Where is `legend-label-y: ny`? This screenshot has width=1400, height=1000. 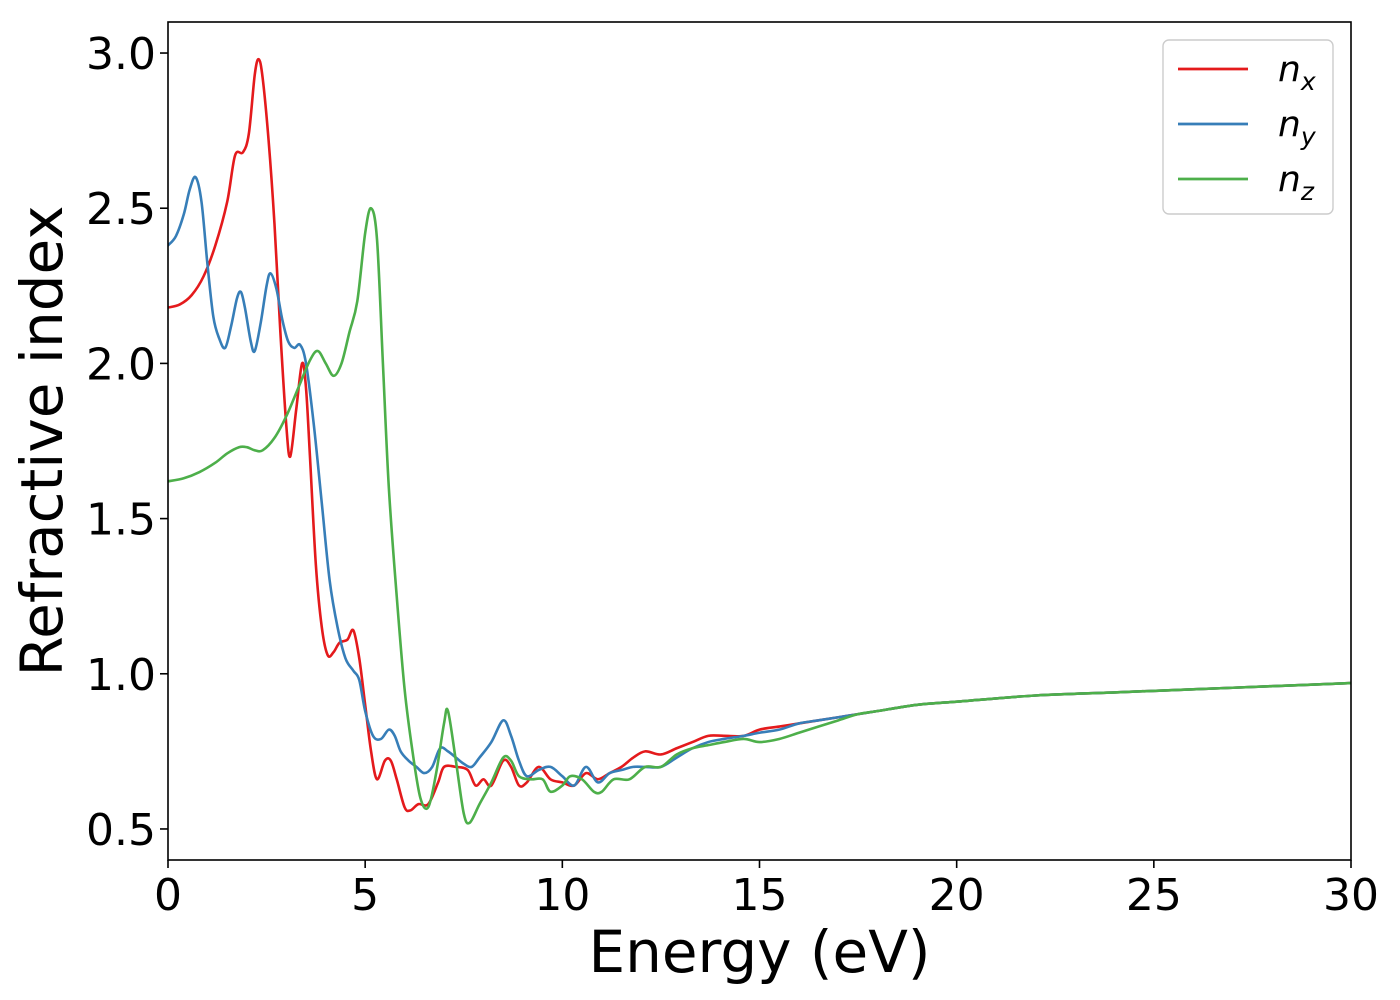
legend-label-y: ny is located at coordinates (1297, 127).